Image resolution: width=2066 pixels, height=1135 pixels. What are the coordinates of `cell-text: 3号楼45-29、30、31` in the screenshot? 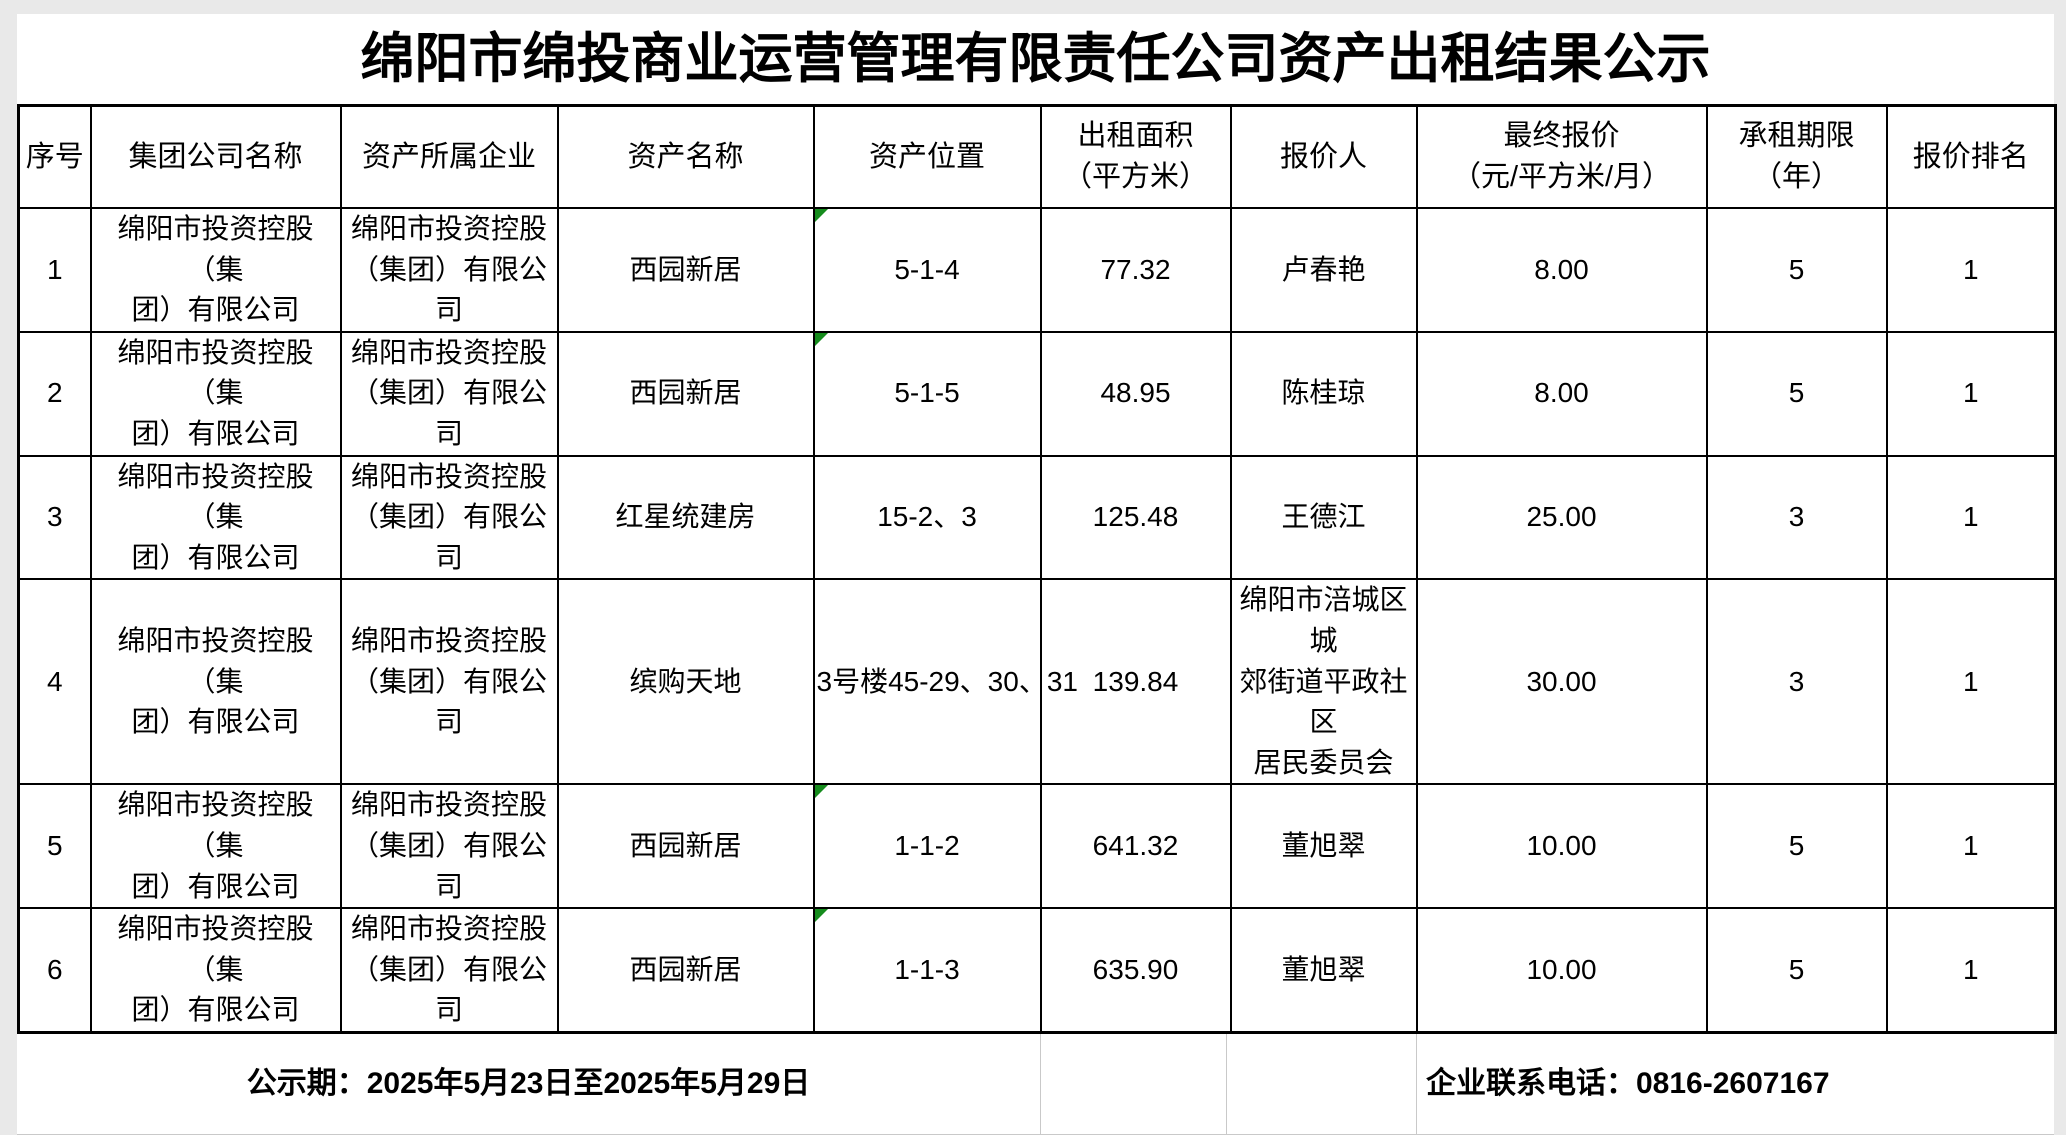 It's located at (947, 681).